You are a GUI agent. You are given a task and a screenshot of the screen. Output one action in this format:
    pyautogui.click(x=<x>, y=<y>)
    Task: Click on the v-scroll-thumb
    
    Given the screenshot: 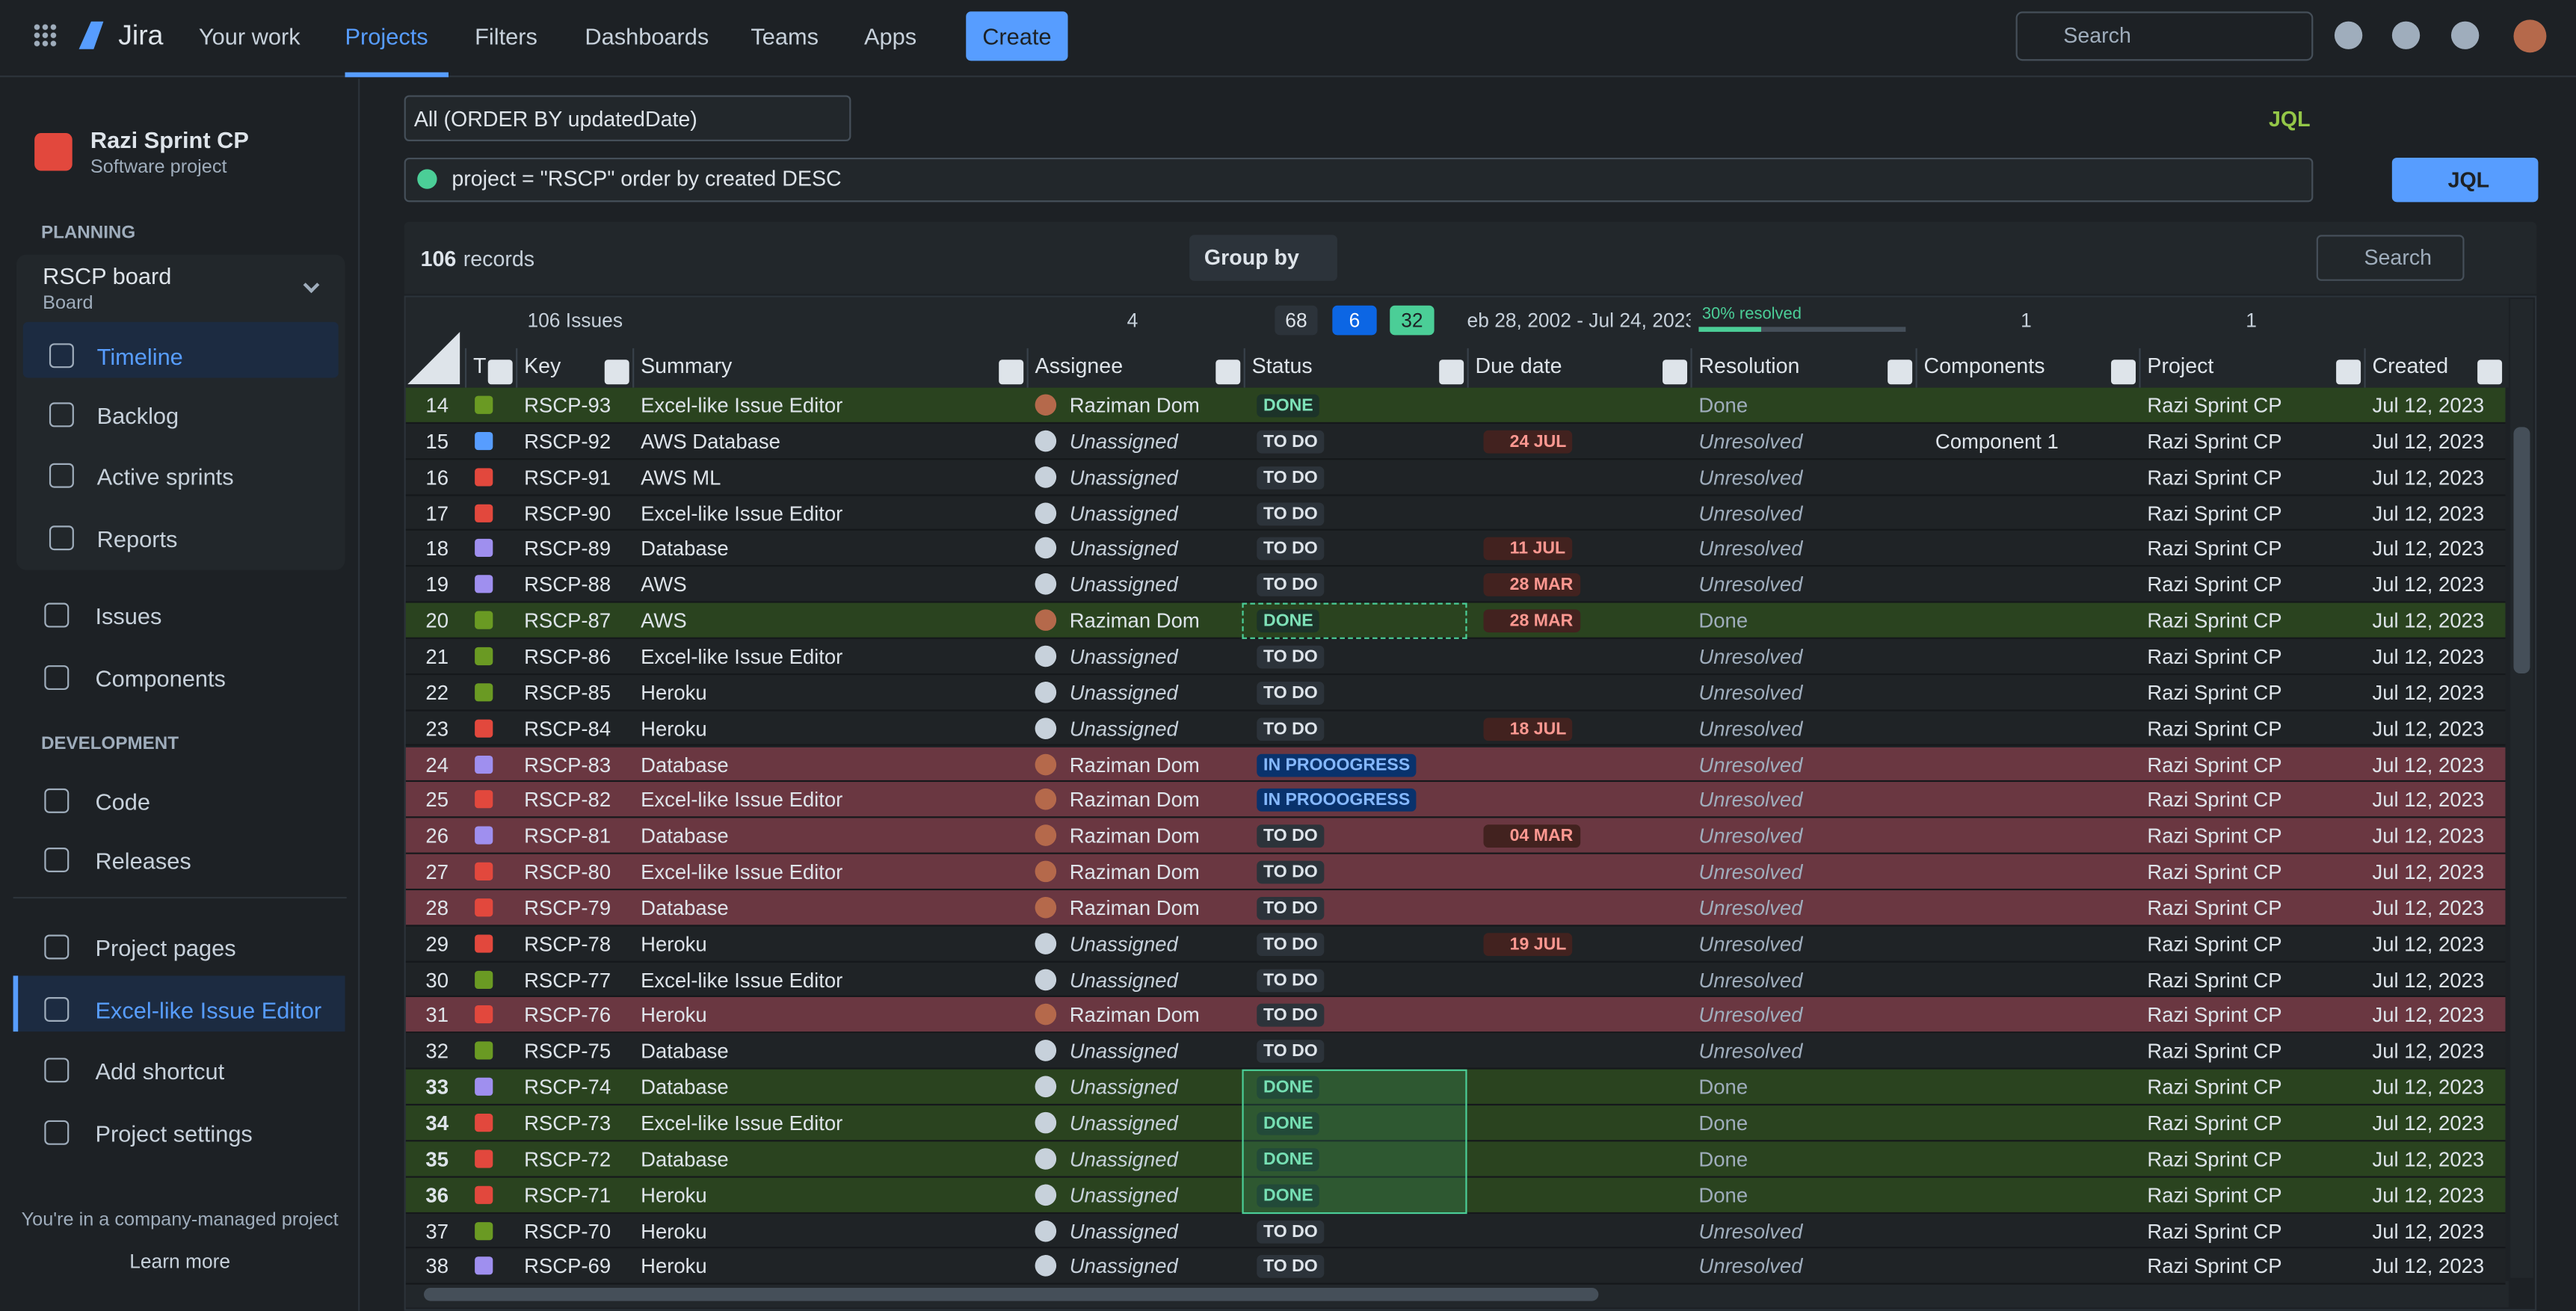 What is the action you would take?
    pyautogui.click(x=2521, y=550)
    